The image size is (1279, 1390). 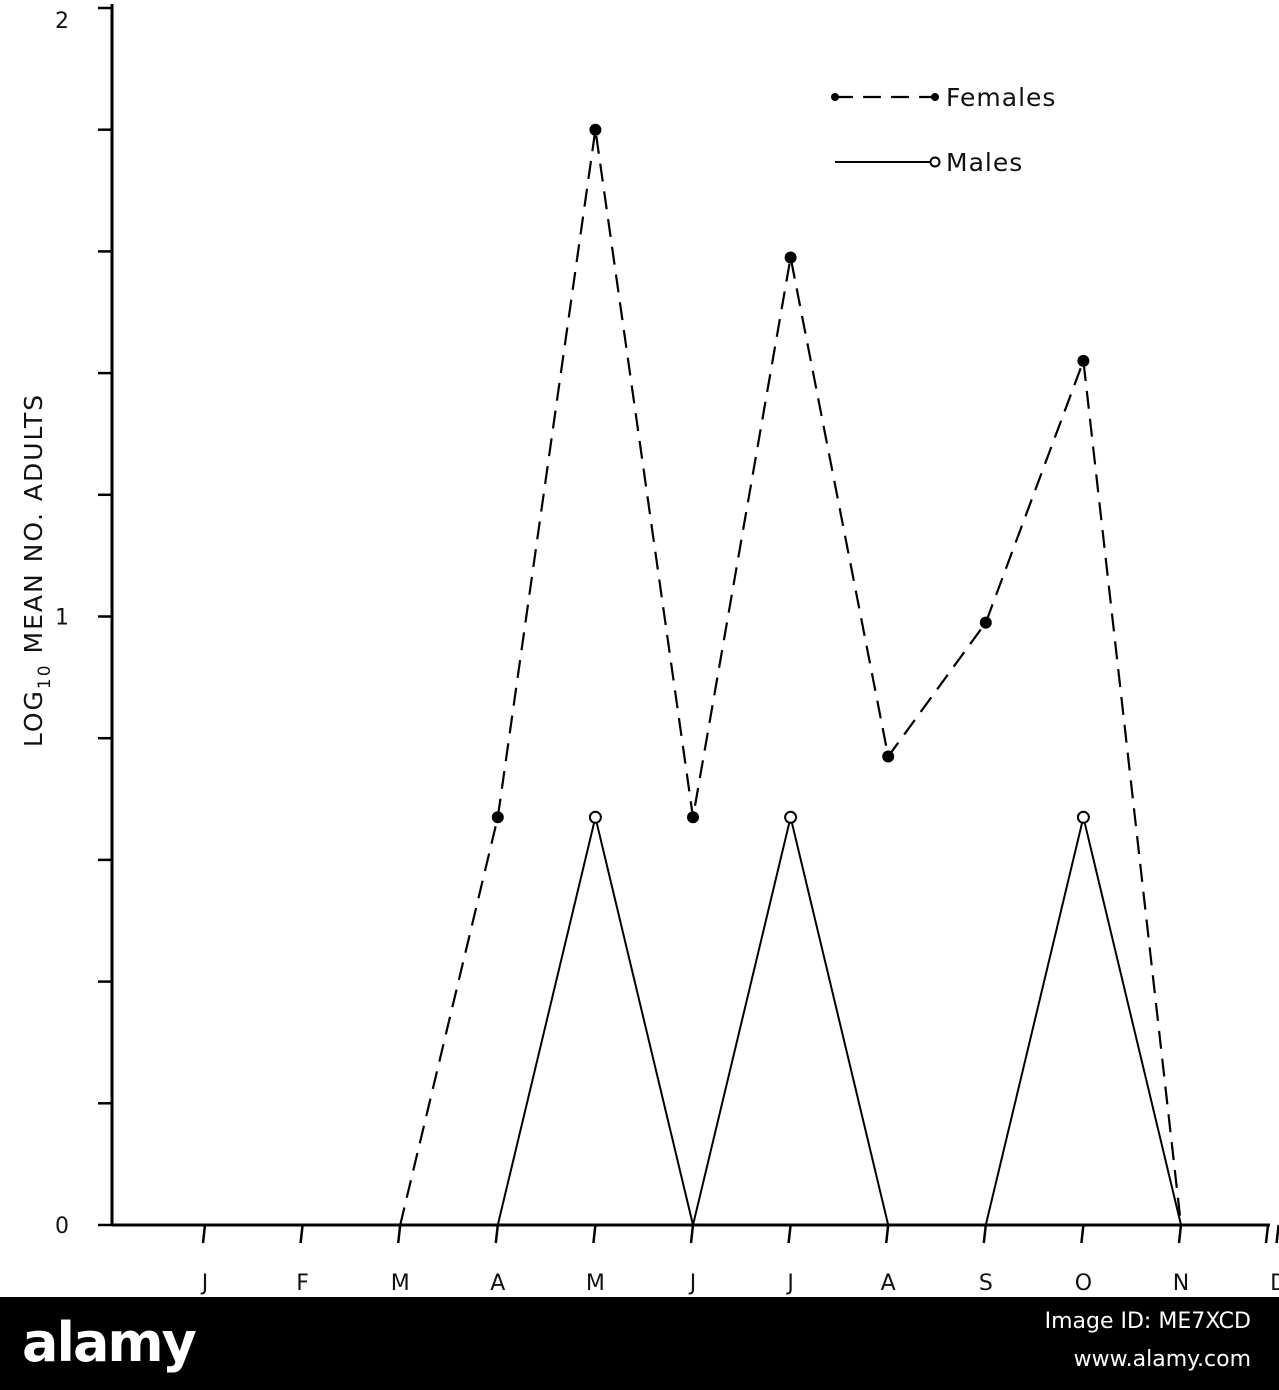 What do you see at coordinates (37, 570) in the screenshot?
I see `y-axis-label: LOG10 MEAN NO. ADULTS` at bounding box center [37, 570].